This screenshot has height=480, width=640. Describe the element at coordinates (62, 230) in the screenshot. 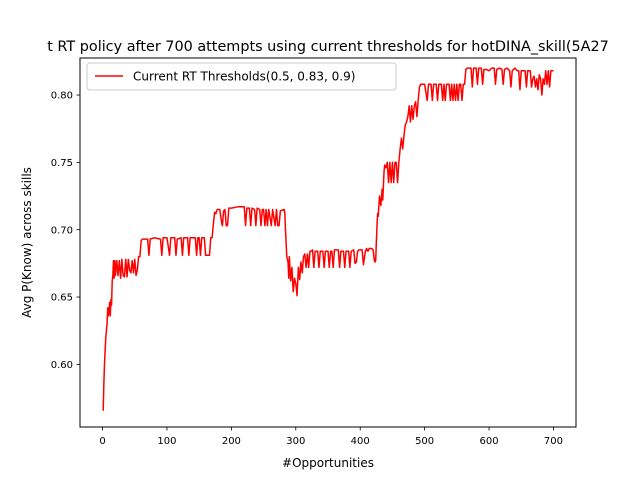

I see `y-tick-label: 0.70` at that location.